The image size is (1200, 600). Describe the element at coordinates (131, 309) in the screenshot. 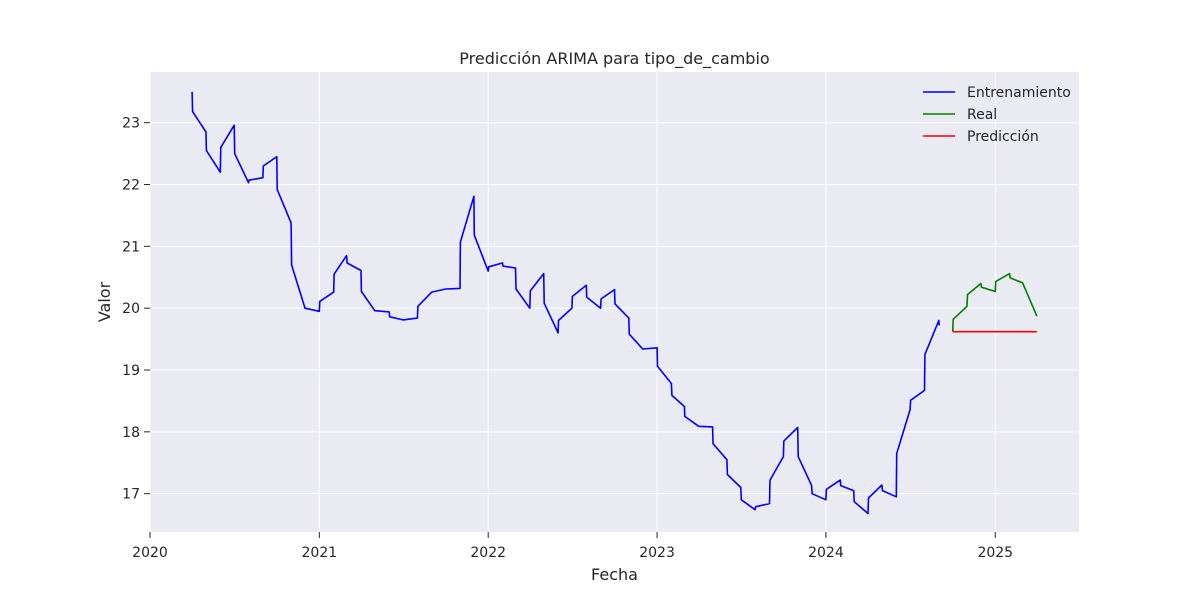

I see `y-tick-label: 20` at that location.